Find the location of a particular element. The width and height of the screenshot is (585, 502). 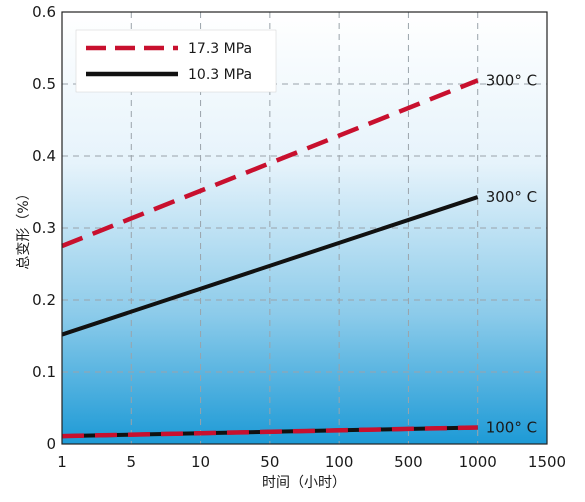

x-tick-label: 100 is located at coordinates (339, 462).